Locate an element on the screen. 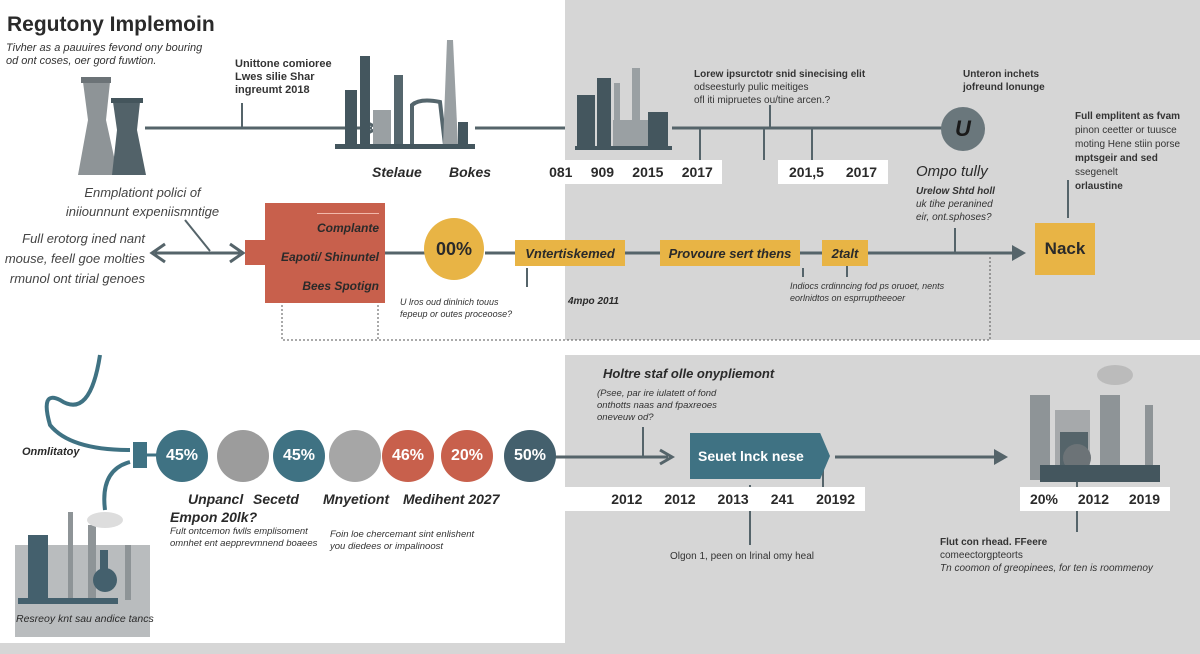 The image size is (1200, 654). note-line: comeectorgpteorts is located at coordinates (981, 555).